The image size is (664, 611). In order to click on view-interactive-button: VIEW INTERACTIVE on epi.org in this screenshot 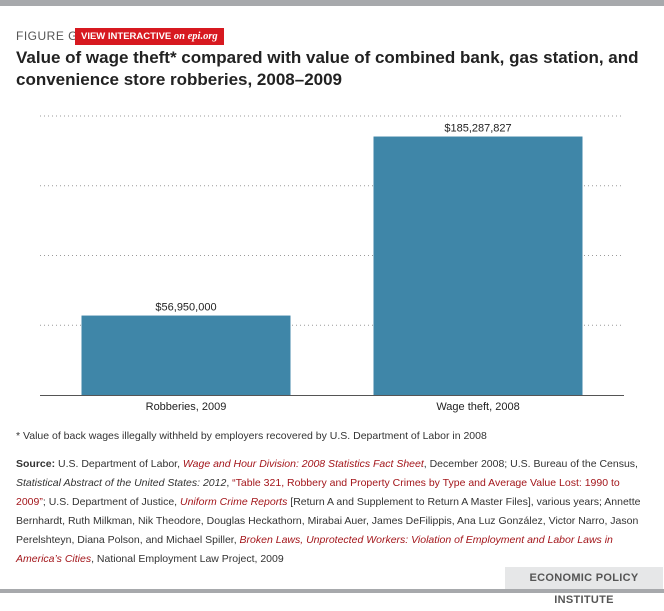, I will do `click(149, 36)`.